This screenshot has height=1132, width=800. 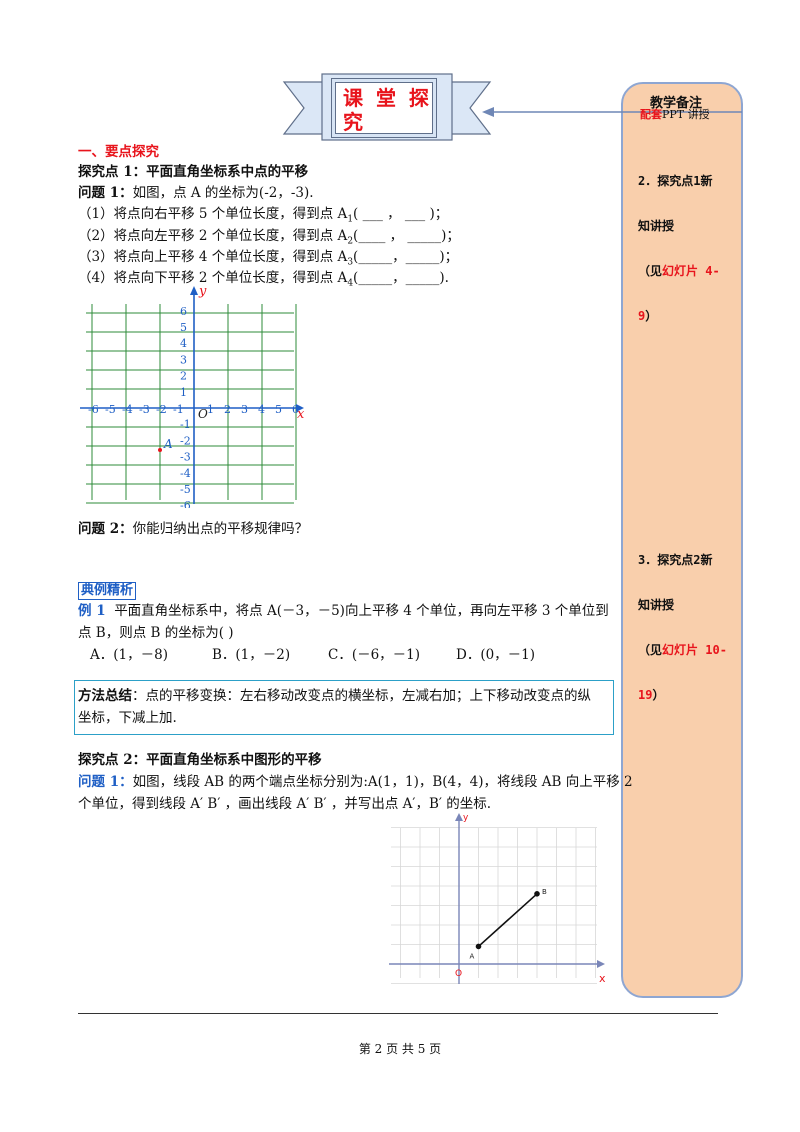 I want to click on grid1-x-tick: 2, so click(x=227, y=409).